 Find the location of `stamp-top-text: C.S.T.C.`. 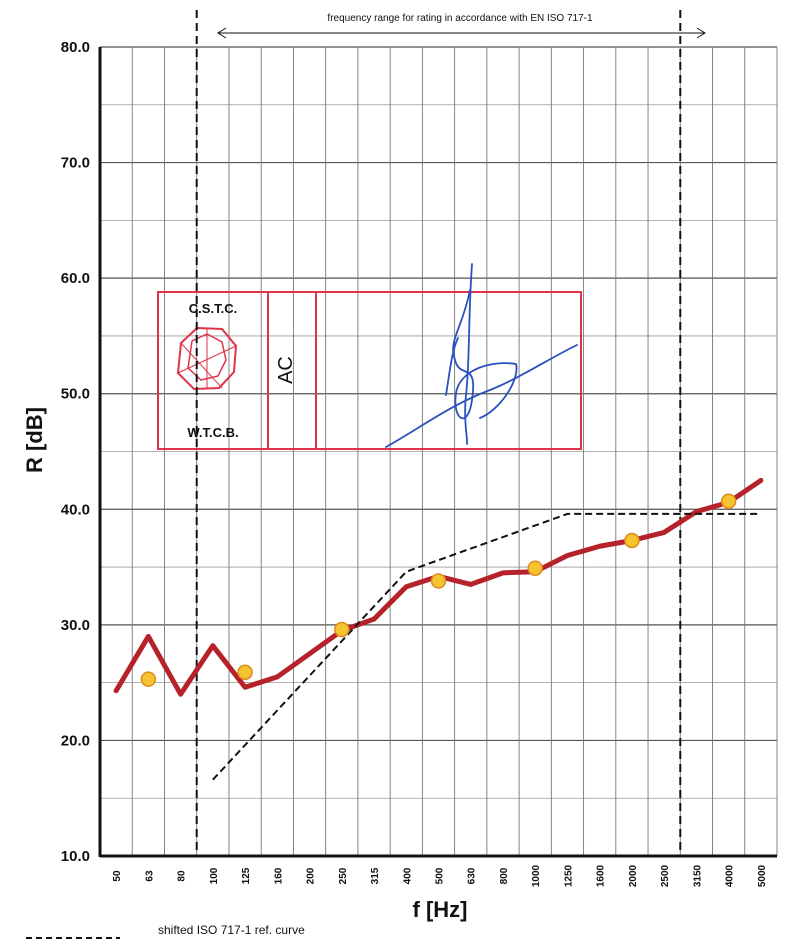

stamp-top-text: C.S.T.C. is located at coordinates (213, 308).